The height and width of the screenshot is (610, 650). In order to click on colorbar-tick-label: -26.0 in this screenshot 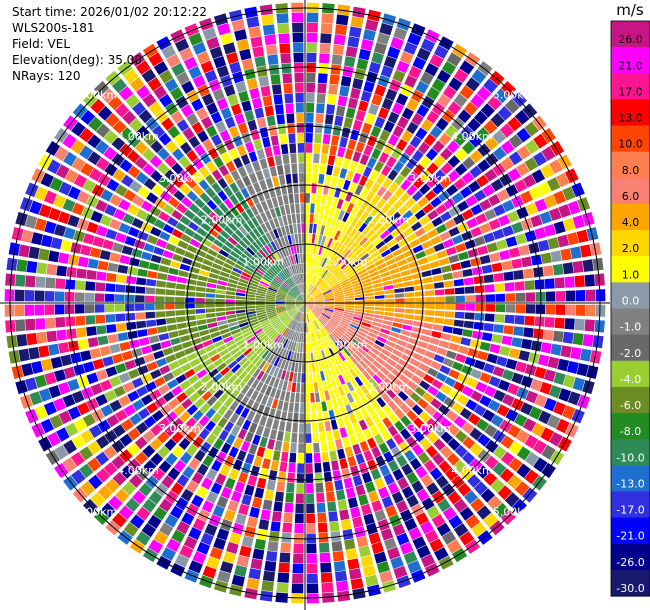, I will do `click(630, 562)`.